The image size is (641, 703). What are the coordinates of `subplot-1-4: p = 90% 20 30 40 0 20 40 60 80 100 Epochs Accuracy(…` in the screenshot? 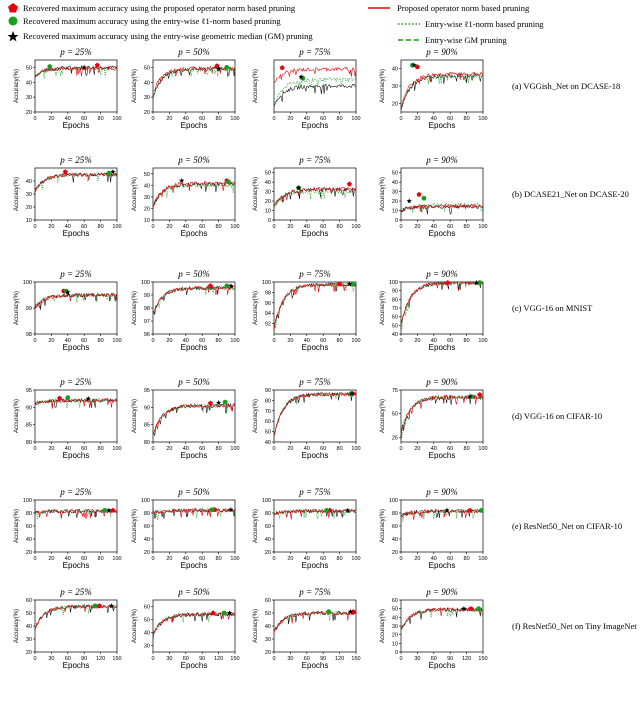 It's located at (434, 88).